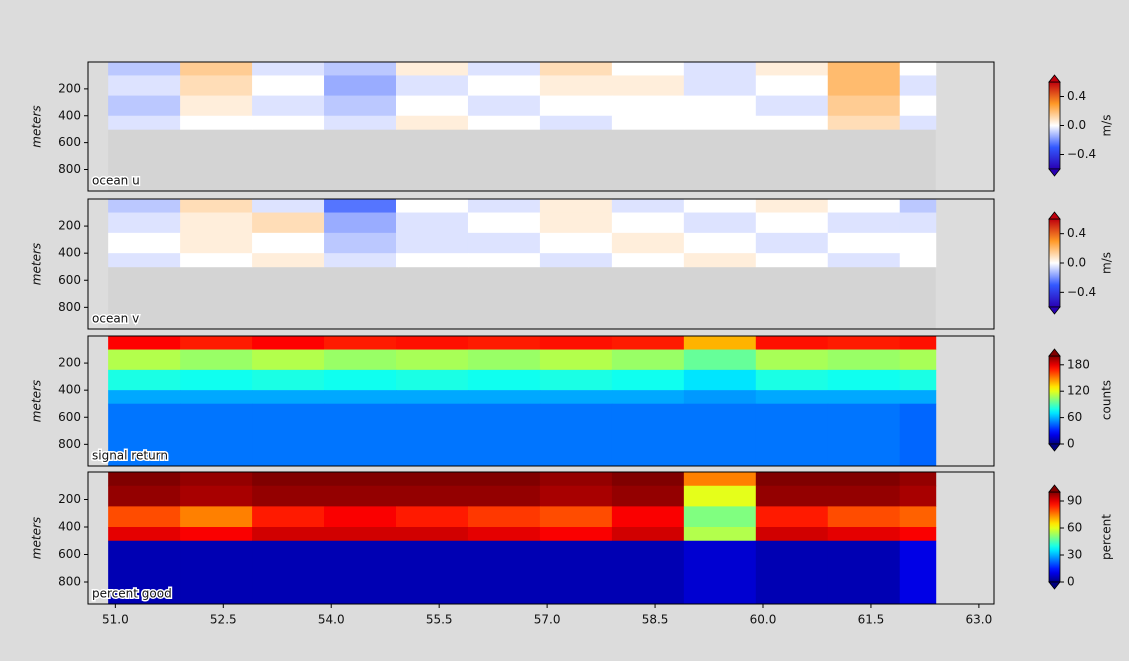 This screenshot has width=1129, height=661. What do you see at coordinates (1076, 125) in the screenshot?
I see `colorbar-tick-label: 0.0` at bounding box center [1076, 125].